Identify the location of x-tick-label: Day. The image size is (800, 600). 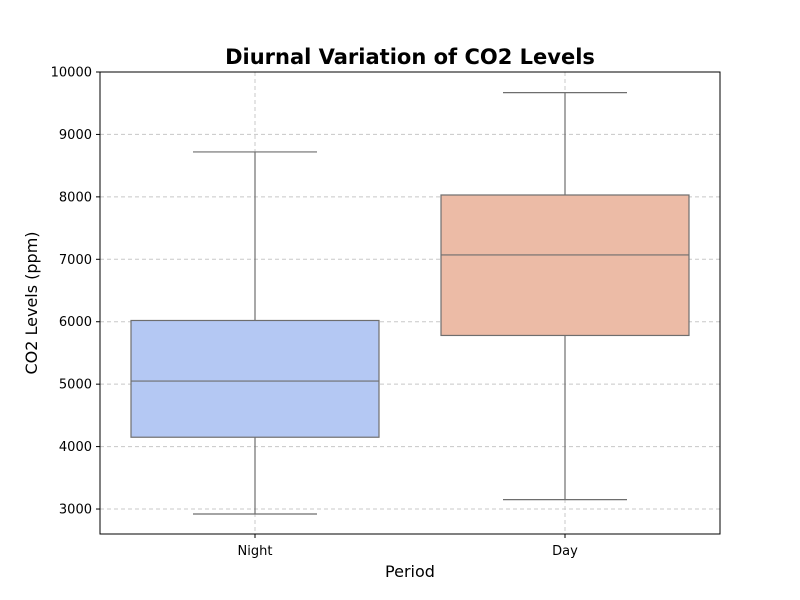
(565, 551).